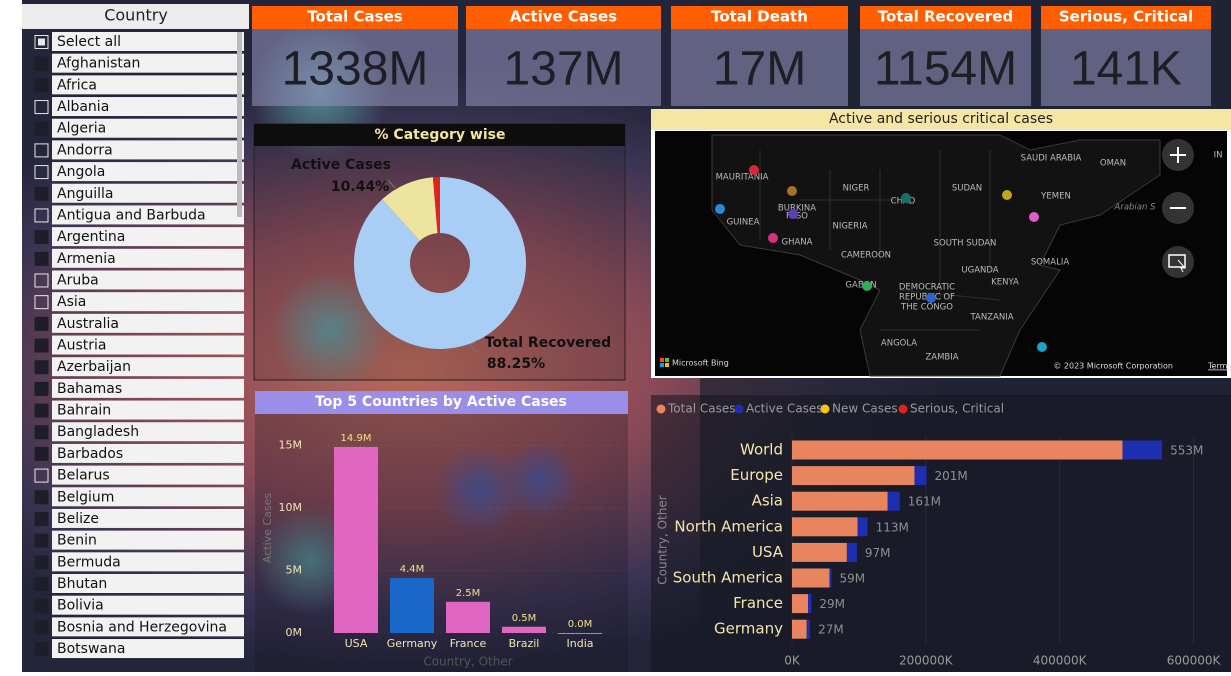 This screenshot has height=676, width=1231. Describe the element at coordinates (90, 454) in the screenshot. I see `slicer-item: Barbados` at that location.